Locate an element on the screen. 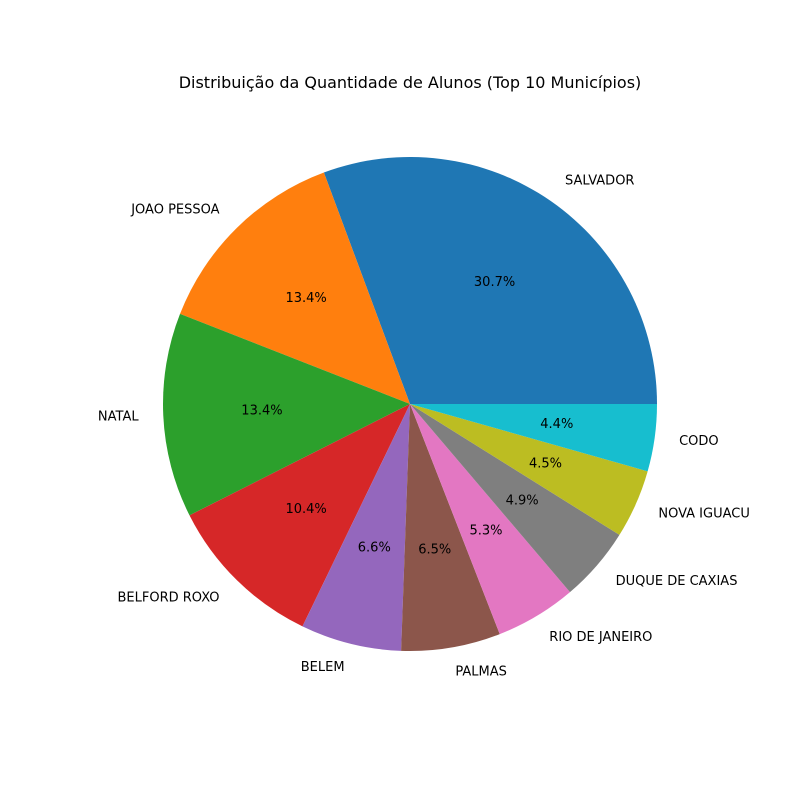 The width and height of the screenshot is (800, 800). slice-label-codo: CODO is located at coordinates (699, 441).